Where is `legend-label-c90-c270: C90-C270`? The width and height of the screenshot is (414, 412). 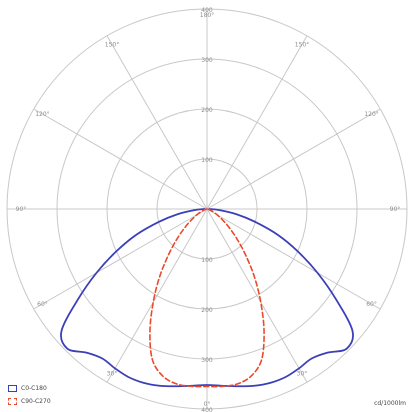
legend-label-c90-c270: C90-C270 is located at coordinates (36, 401).